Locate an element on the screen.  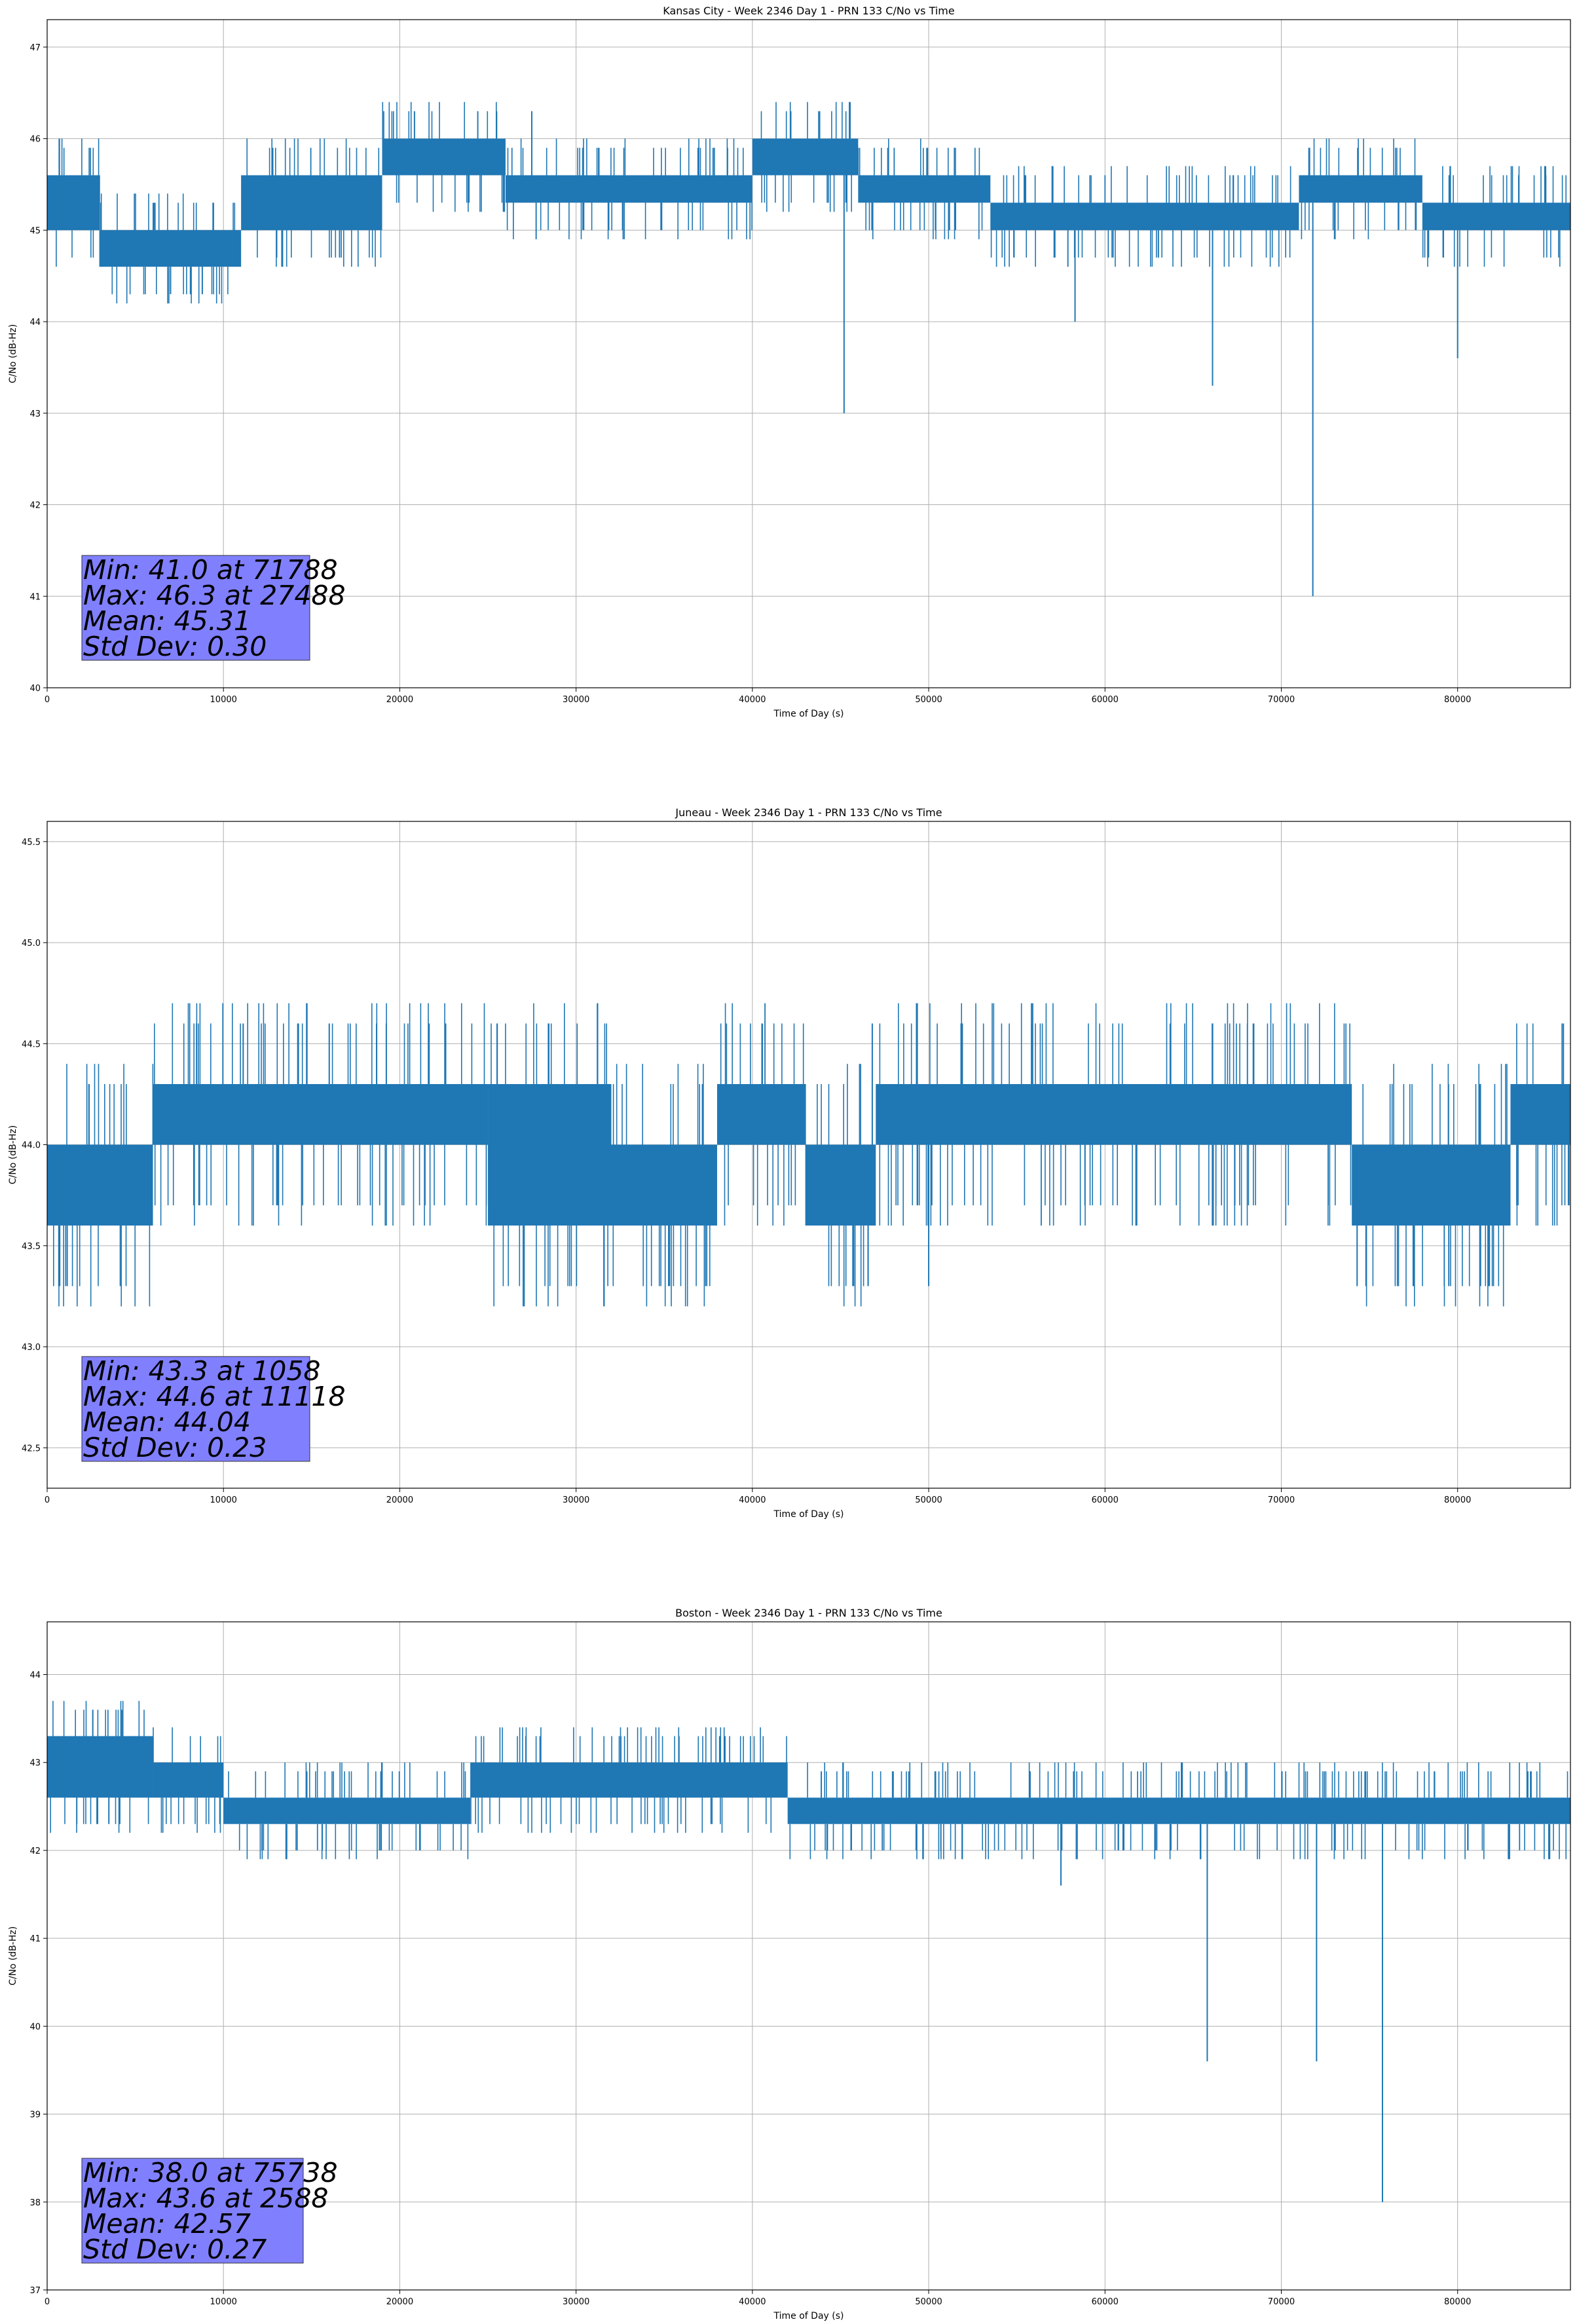
stats-line: Max: 46.3 at 27488 is located at coordinates (214, 595).